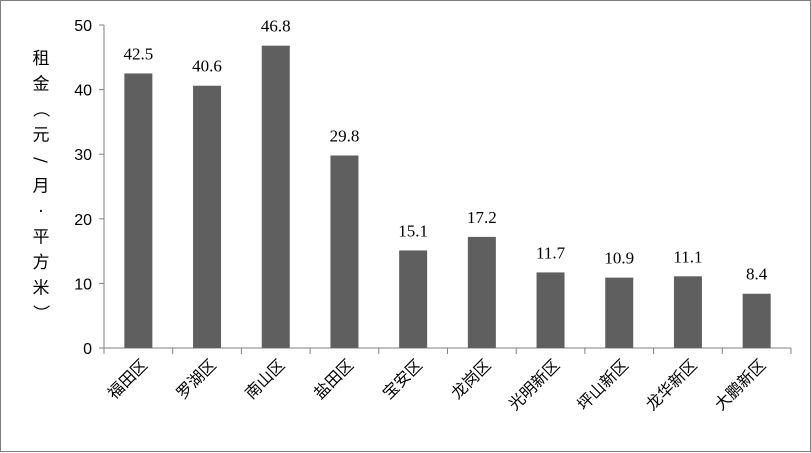 The image size is (811, 453). I want to click on data-label: 40.6, so click(207, 66).